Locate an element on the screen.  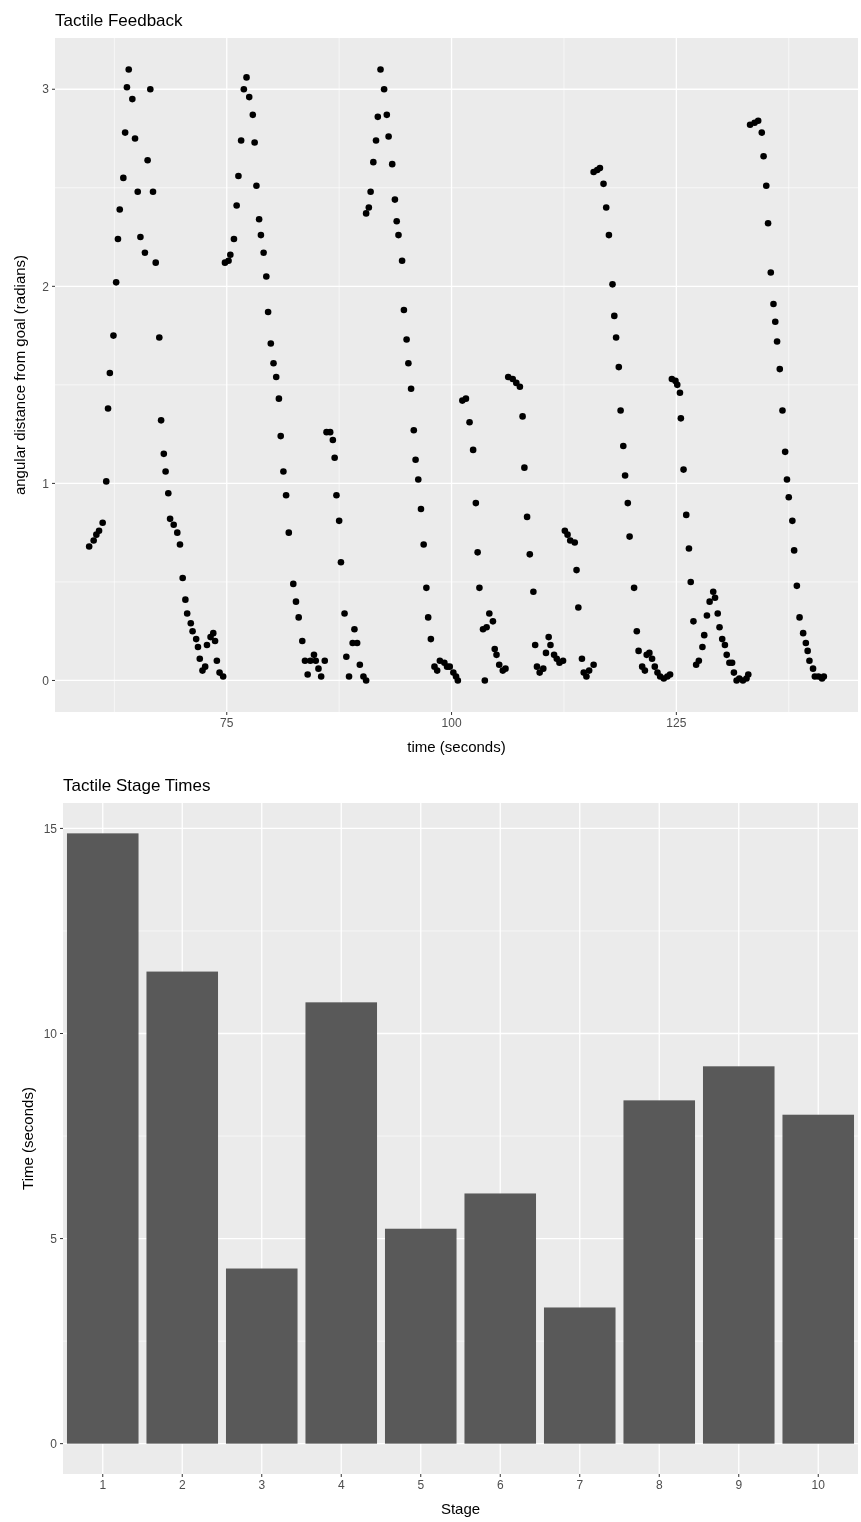
y-tick-label: 3 is located at coordinates (46, 89).